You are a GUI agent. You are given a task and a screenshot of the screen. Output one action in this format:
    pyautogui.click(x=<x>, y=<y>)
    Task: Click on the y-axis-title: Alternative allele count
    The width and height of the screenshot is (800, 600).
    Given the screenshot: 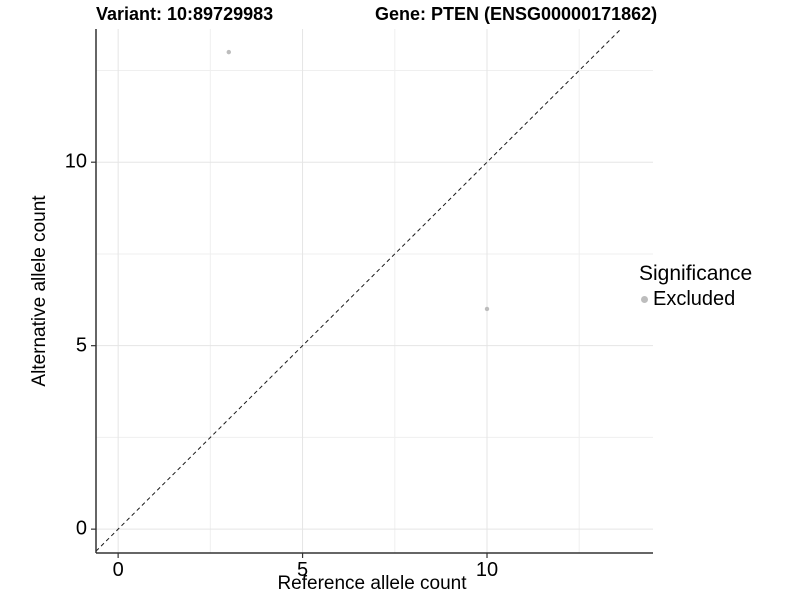 What is the action you would take?
    pyautogui.click(x=39, y=291)
    